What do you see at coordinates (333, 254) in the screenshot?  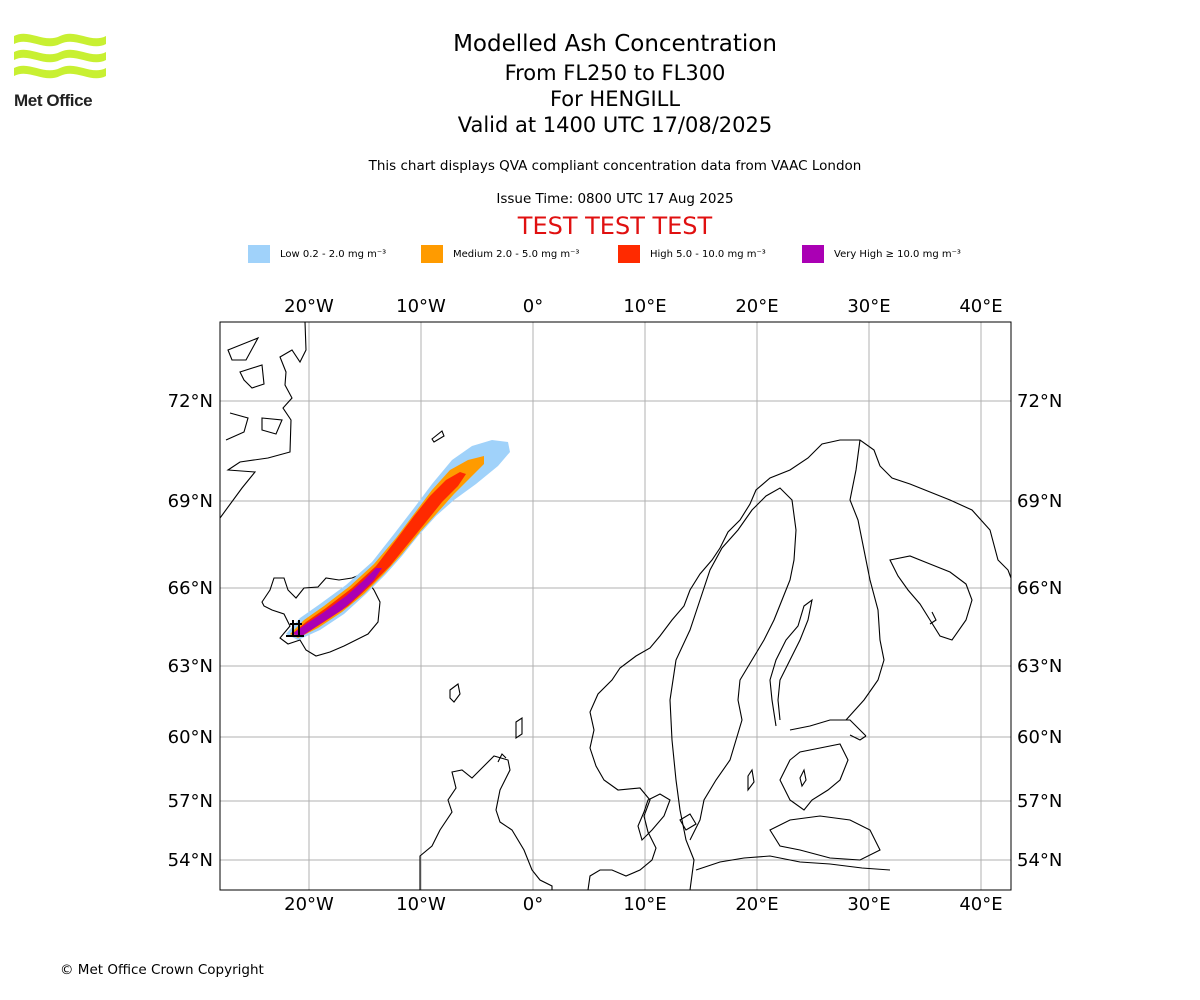 I see `legend-label-low: Low 0.2 - 2.0 mg m⁻³` at bounding box center [333, 254].